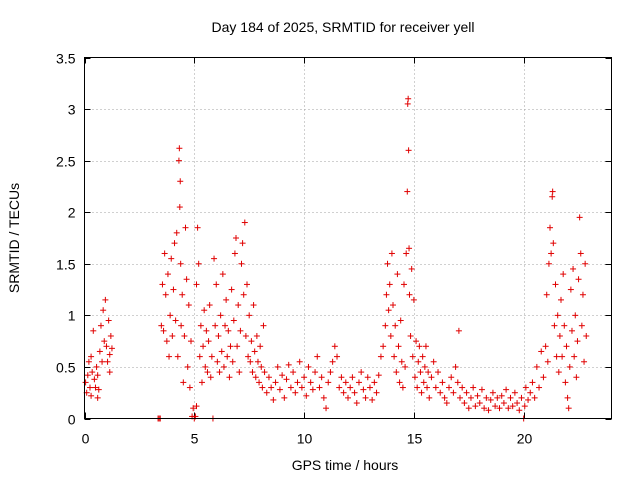  What do you see at coordinates (86, 439) in the screenshot?
I see `x-tick-label: 0` at bounding box center [86, 439].